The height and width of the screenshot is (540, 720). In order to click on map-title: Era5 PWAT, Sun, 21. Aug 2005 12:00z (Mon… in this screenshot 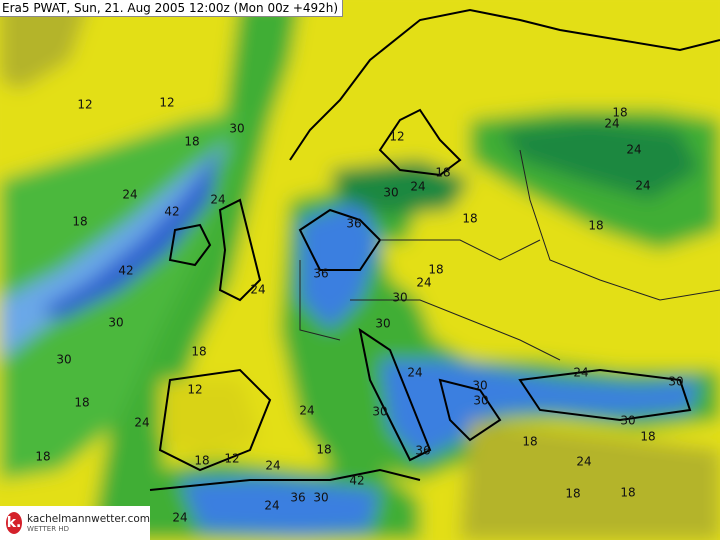, I will do `click(172, 8)`.